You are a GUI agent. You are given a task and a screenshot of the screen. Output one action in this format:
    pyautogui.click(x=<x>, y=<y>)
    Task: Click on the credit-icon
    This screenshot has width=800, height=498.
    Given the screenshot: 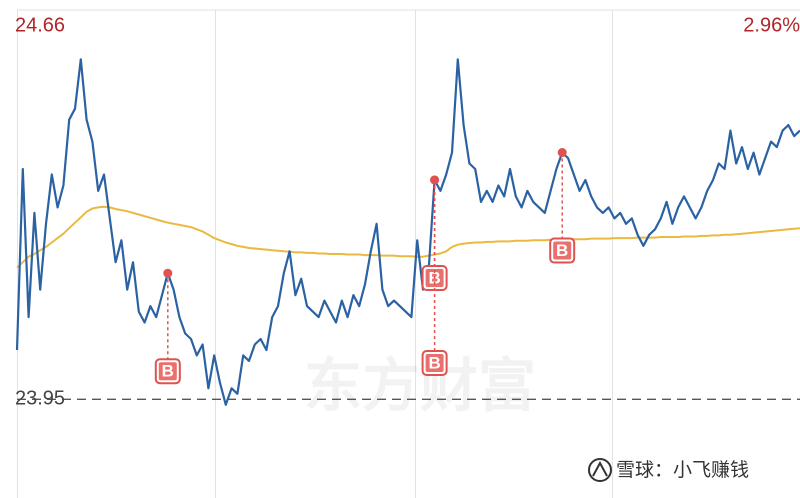 What is the action you would take?
    pyautogui.click(x=600, y=470)
    